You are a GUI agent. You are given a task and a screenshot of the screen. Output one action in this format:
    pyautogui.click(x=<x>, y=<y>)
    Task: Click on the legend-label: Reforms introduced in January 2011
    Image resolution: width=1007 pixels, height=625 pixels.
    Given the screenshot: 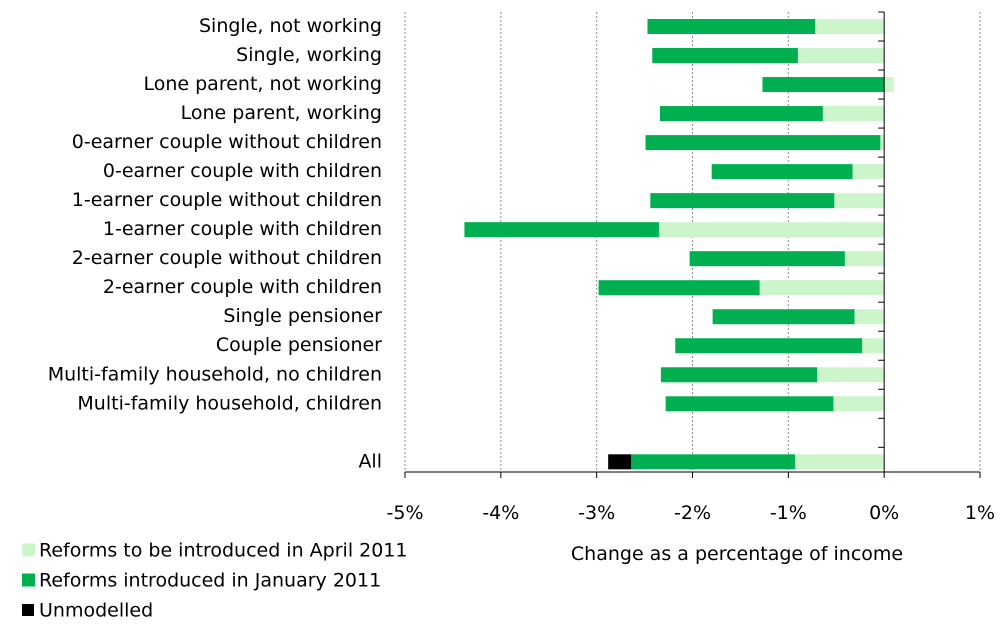 What is the action you would take?
    pyautogui.click(x=210, y=581)
    